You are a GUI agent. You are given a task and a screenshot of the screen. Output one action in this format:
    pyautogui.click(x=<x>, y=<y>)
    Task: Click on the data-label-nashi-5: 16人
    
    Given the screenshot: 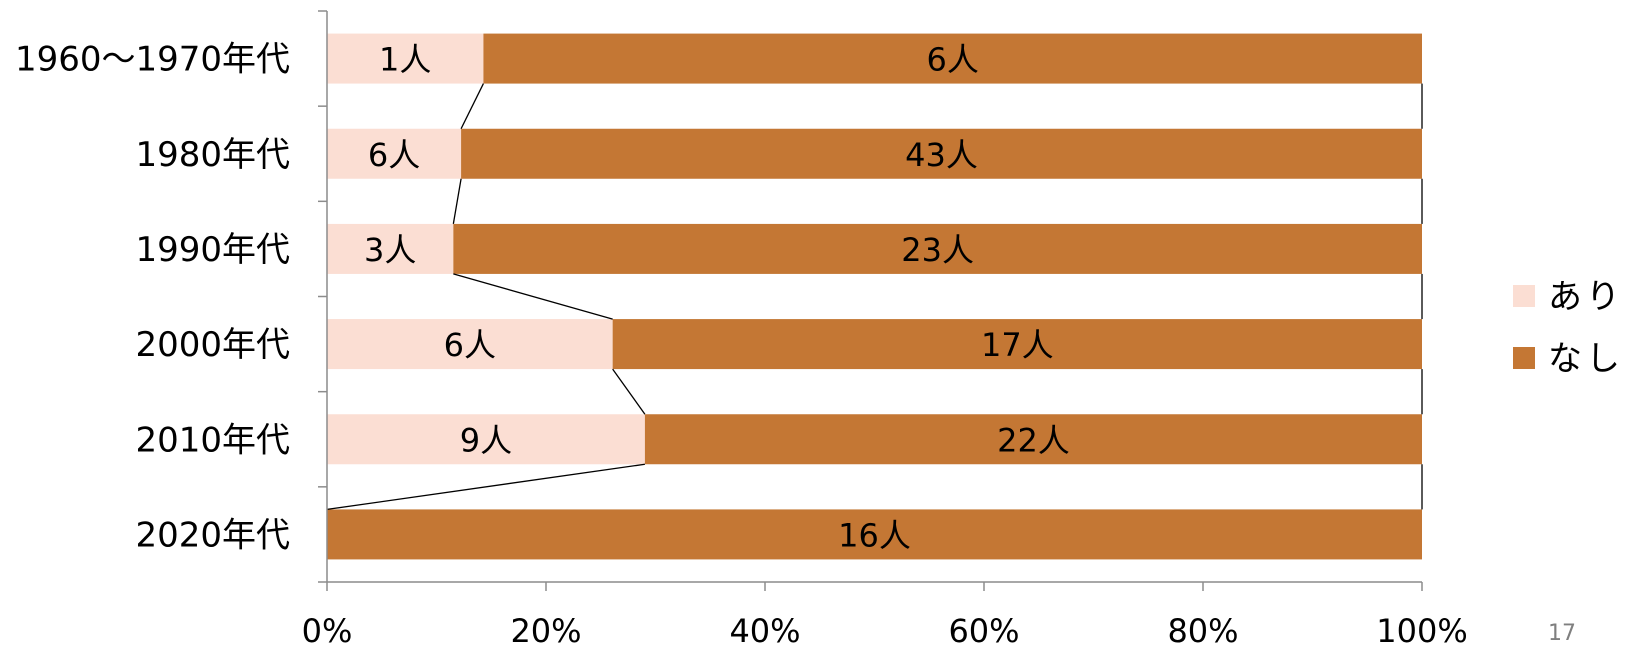 What is the action you would take?
    pyautogui.click(x=874, y=535)
    